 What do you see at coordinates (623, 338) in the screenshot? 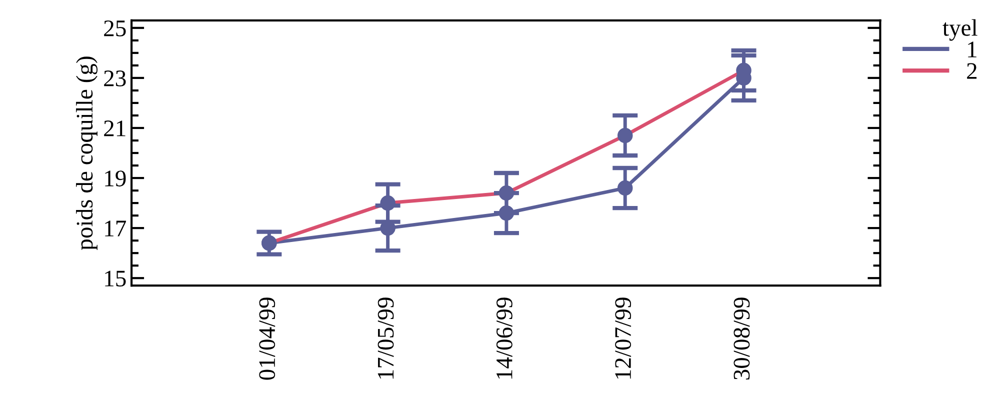
I see `x-tick-label: 12/07/99` at bounding box center [623, 338].